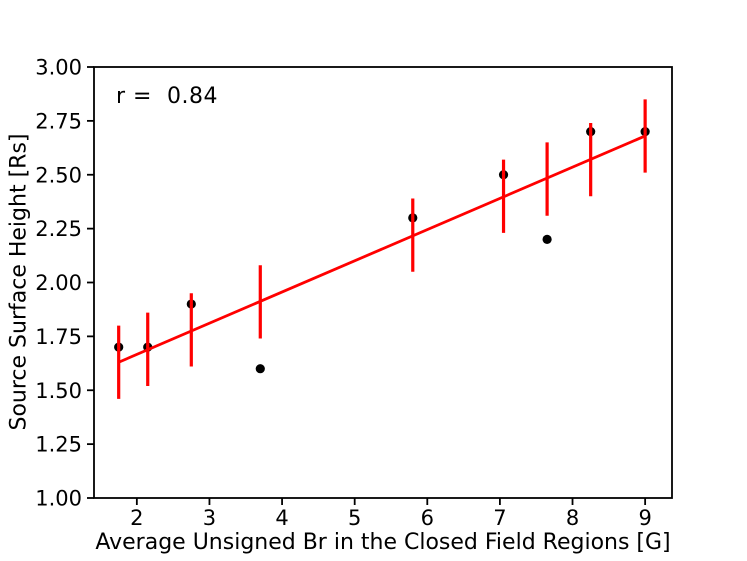 The image size is (747, 561). Describe the element at coordinates (136, 518) in the screenshot. I see `x-tick-label: 2` at that location.